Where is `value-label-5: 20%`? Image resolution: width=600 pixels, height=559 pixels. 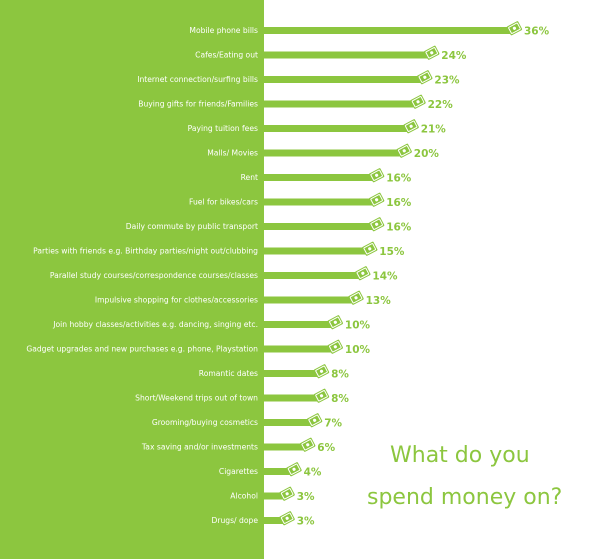 value-label-5: 20% is located at coordinates (427, 154).